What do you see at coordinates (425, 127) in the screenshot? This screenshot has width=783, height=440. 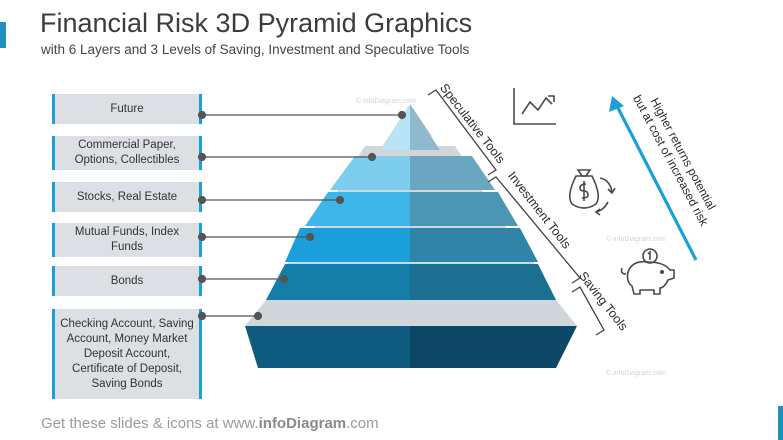 I see `pyramid-layer-1-side` at bounding box center [425, 127].